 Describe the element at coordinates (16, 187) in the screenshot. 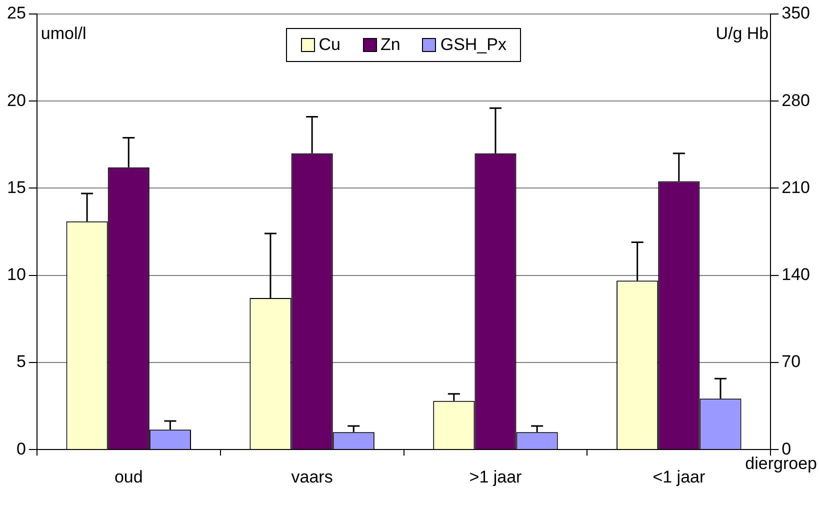

I see `y-tick-label: 15` at that location.